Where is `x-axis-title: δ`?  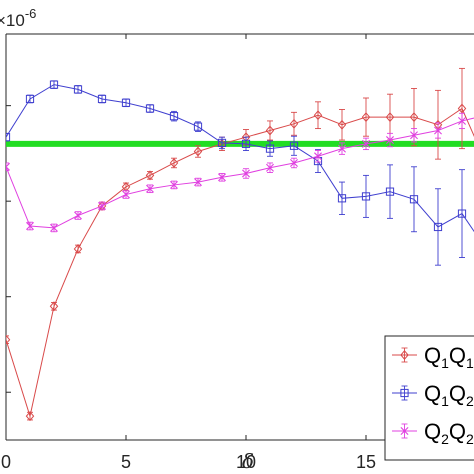 x-axis-title: δ is located at coordinates (248, 461).